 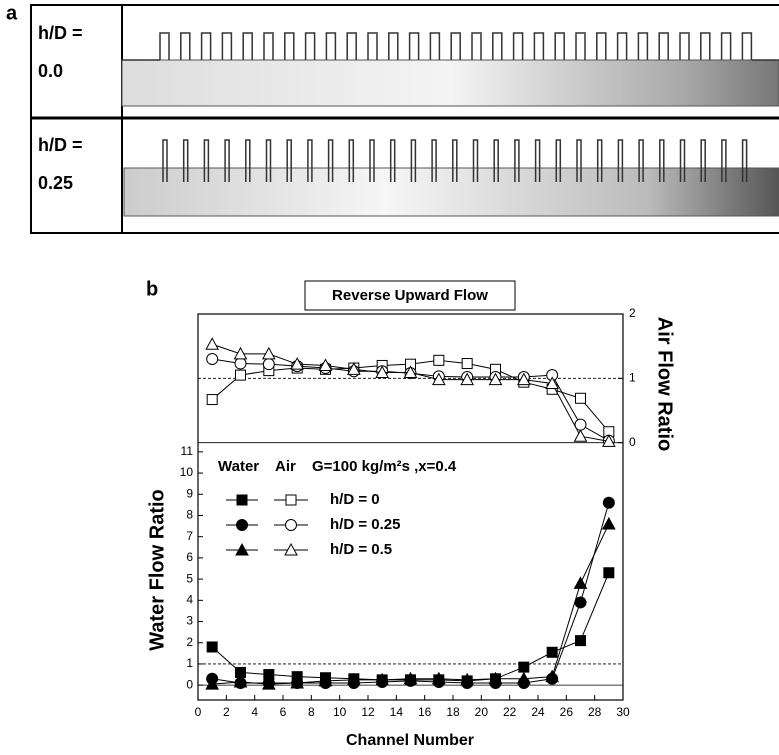 I want to click on water-line, so click(x=410, y=627).